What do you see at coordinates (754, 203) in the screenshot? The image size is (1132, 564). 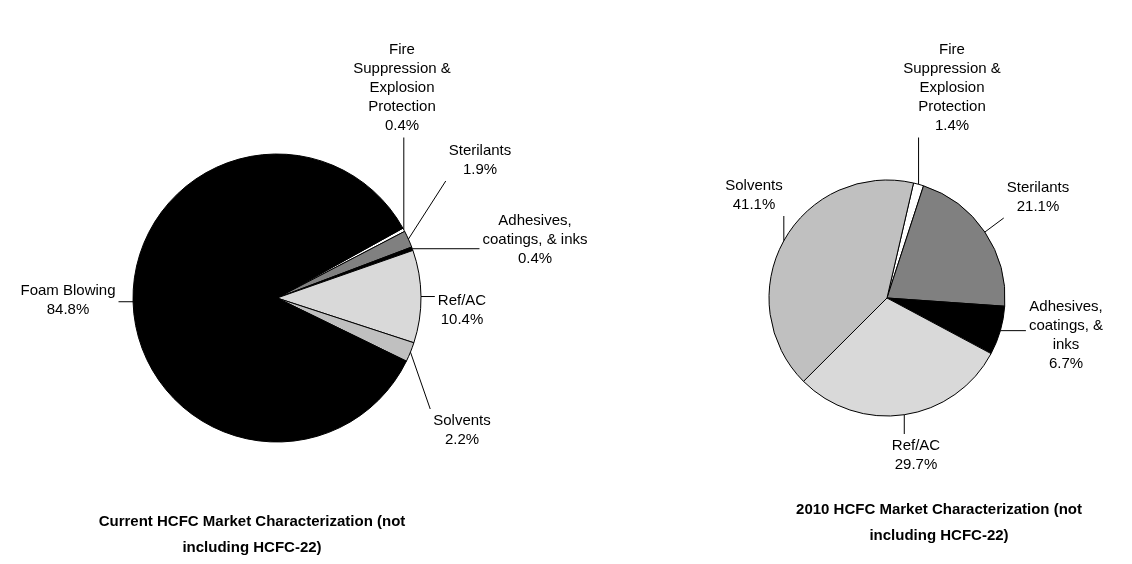 I see `data-label: 41.1%` at bounding box center [754, 203].